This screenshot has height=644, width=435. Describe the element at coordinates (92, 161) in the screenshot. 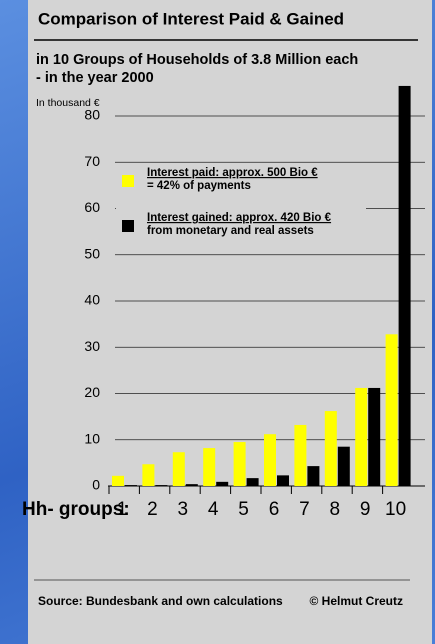

I see `y-tick-label: 70` at that location.